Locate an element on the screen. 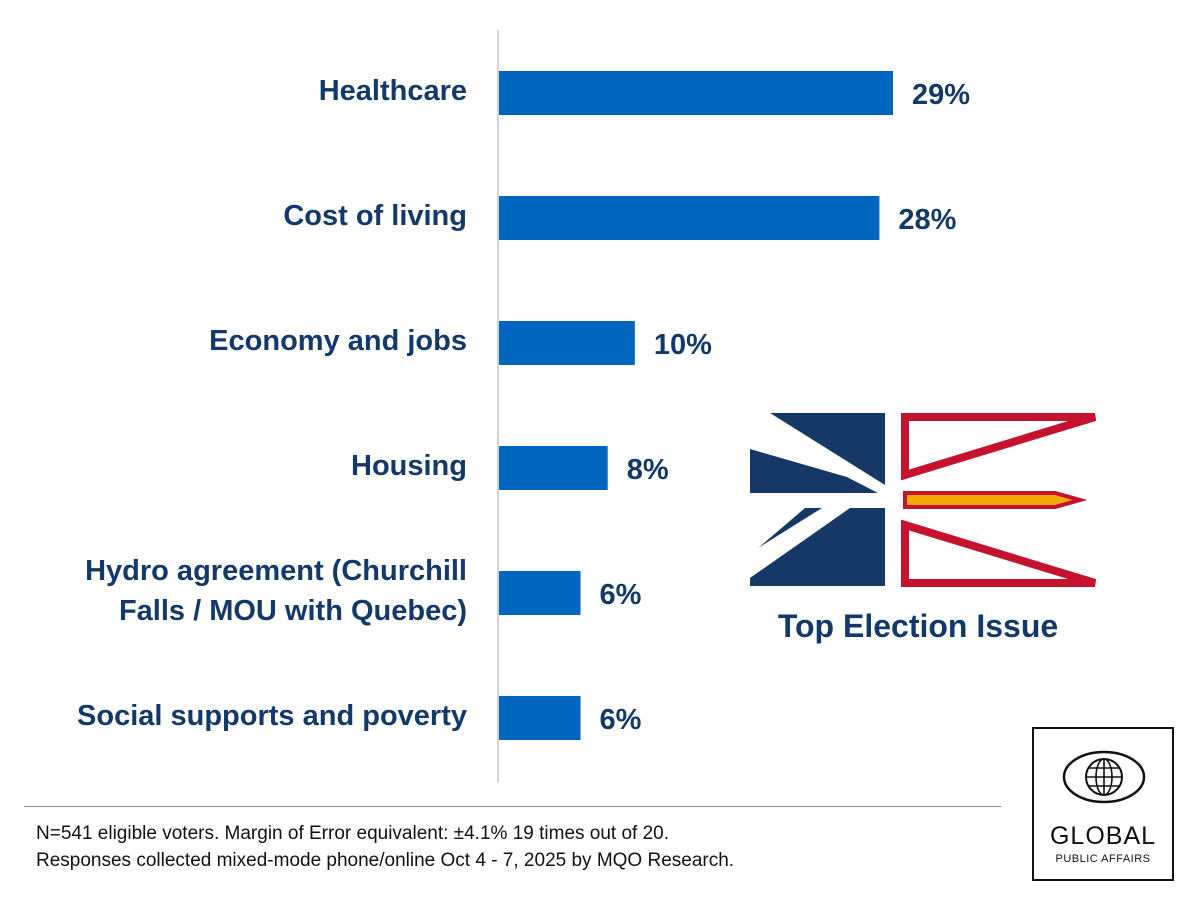  newfoundland-flag-icon is located at coordinates (923, 500).